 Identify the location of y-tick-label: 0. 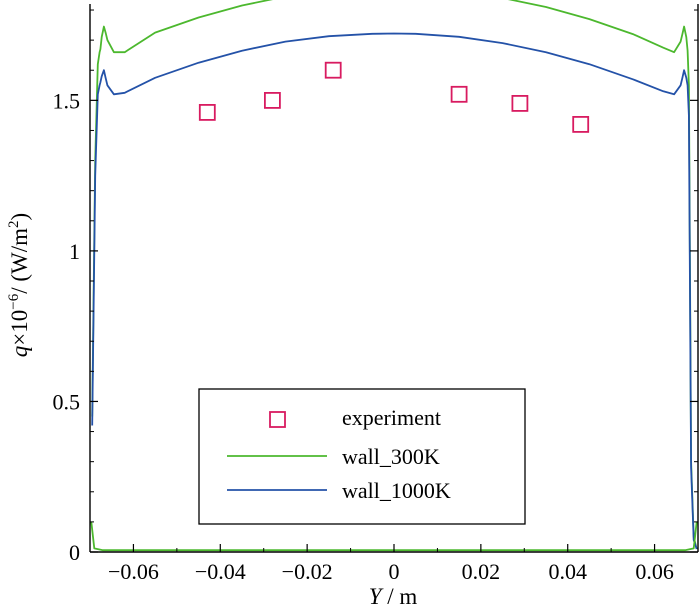
(74, 552).